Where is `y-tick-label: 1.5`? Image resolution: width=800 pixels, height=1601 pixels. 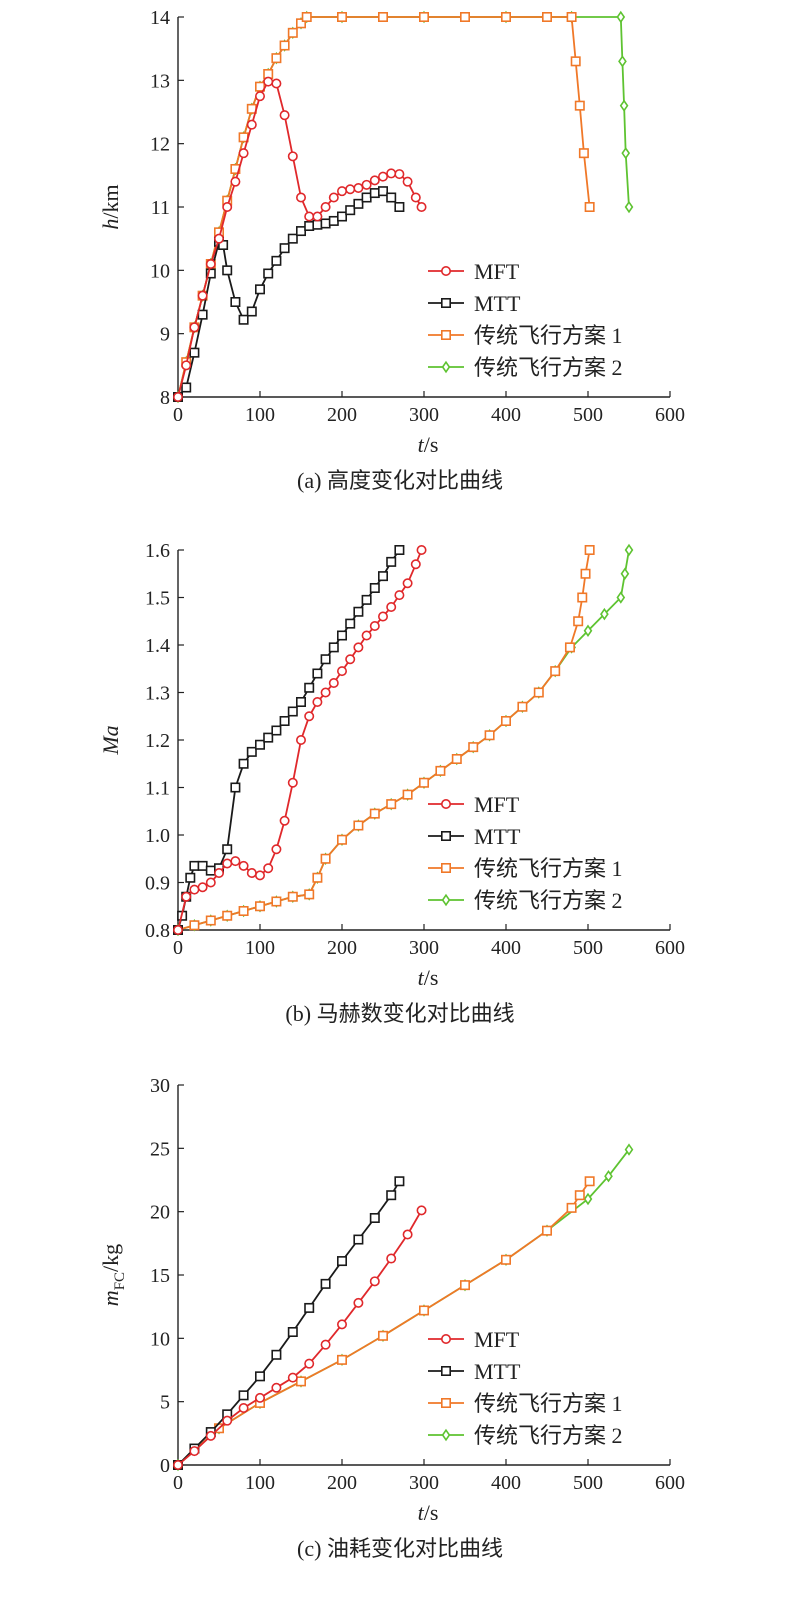 y-tick-label: 1.5 is located at coordinates (157, 599).